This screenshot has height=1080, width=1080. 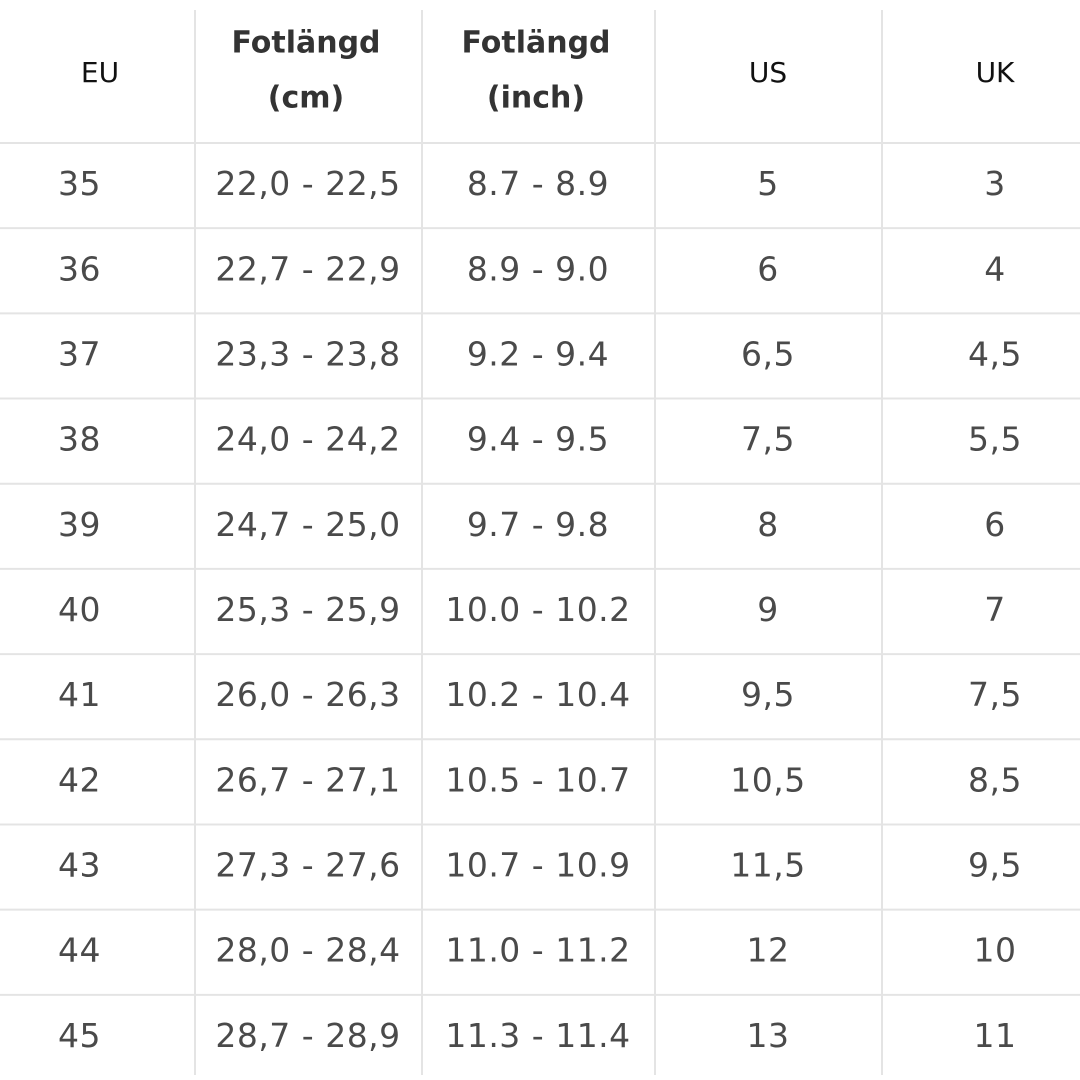 I want to click on table-cell: 40, so click(x=79, y=609).